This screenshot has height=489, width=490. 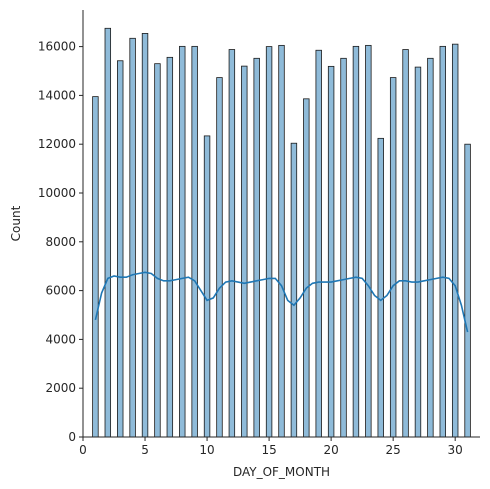 What do you see at coordinates (268, 450) in the screenshot?
I see `x-tick-label: 15` at bounding box center [268, 450].